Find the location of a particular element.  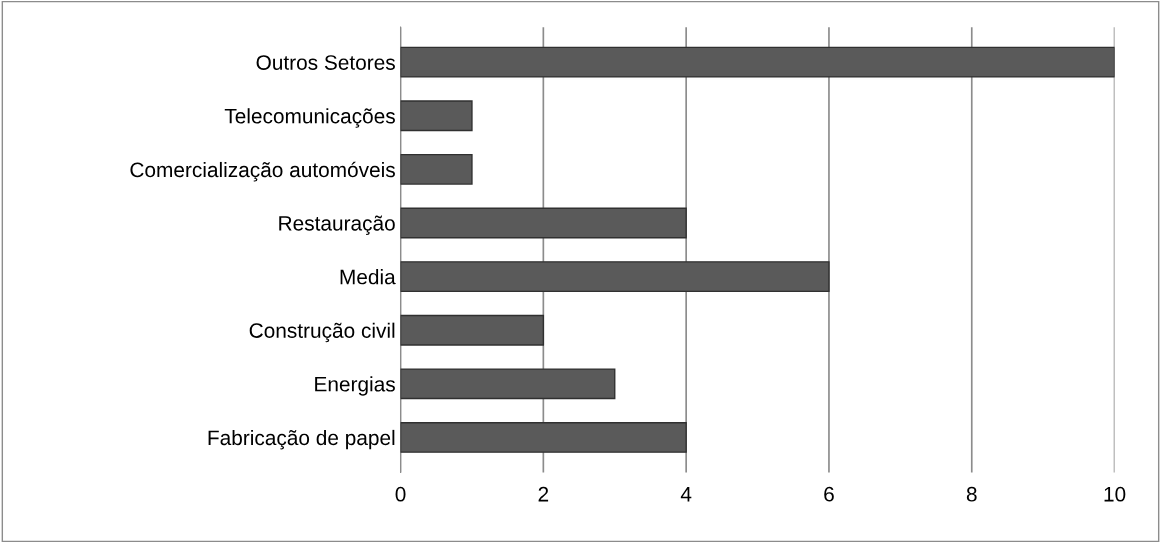

y-tick-label: Outros Setores is located at coordinates (325, 62).